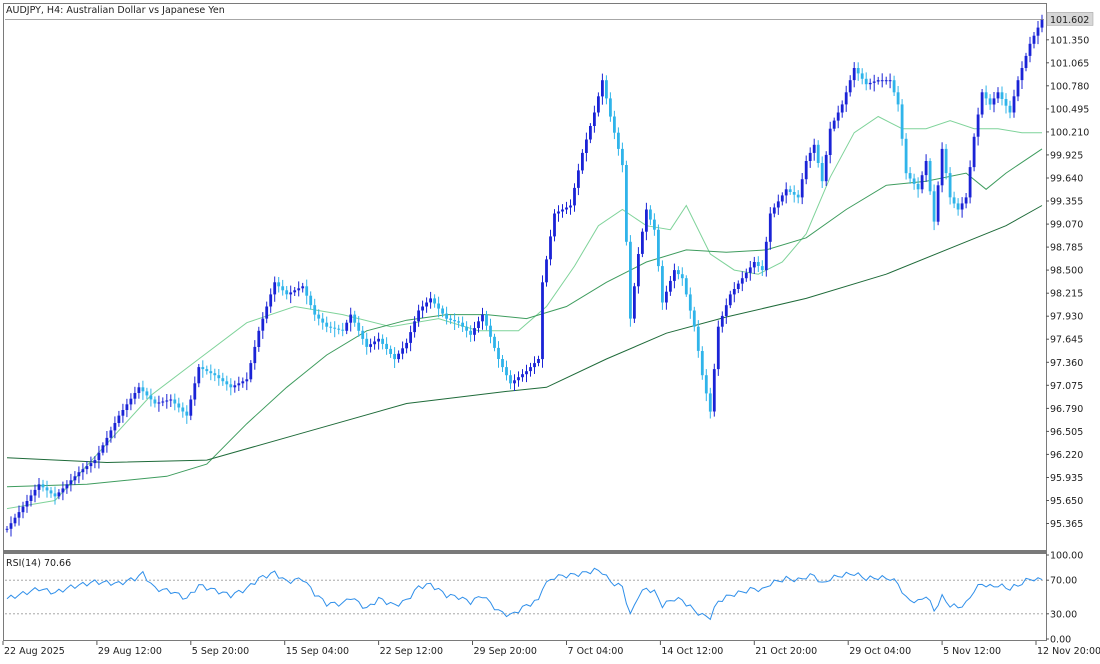 The height and width of the screenshot is (664, 1100). What do you see at coordinates (1066, 363) in the screenshot?
I see `price-tick-label: 97.360` at bounding box center [1066, 363].